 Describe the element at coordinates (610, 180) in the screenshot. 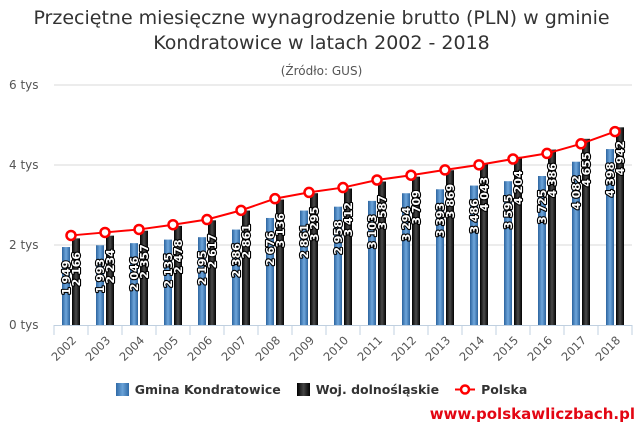

I see `bar-value-label: 4 398` at that location.